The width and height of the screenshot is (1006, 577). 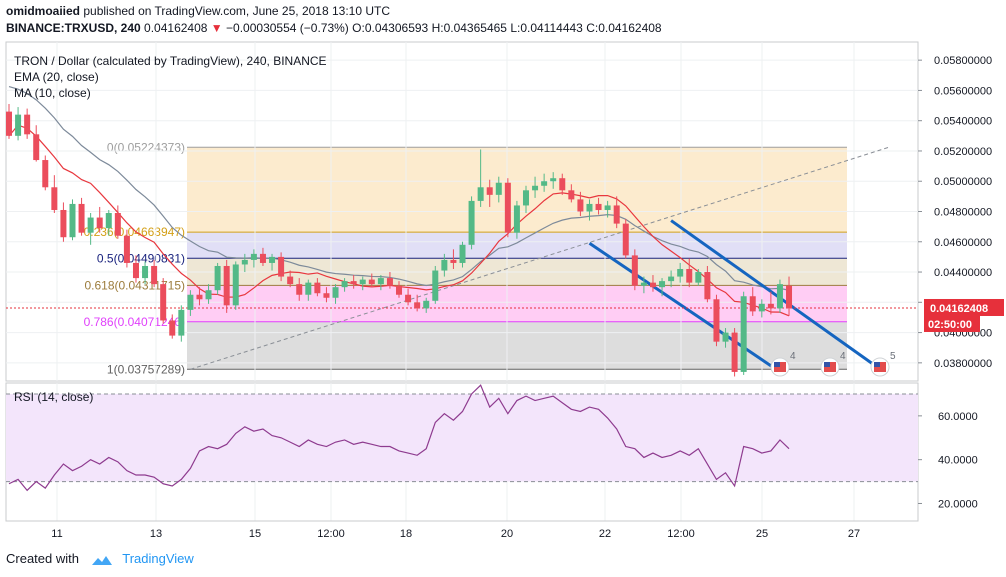 What do you see at coordinates (158, 558) in the screenshot?
I see `tradingview-link: TradingView` at bounding box center [158, 558].